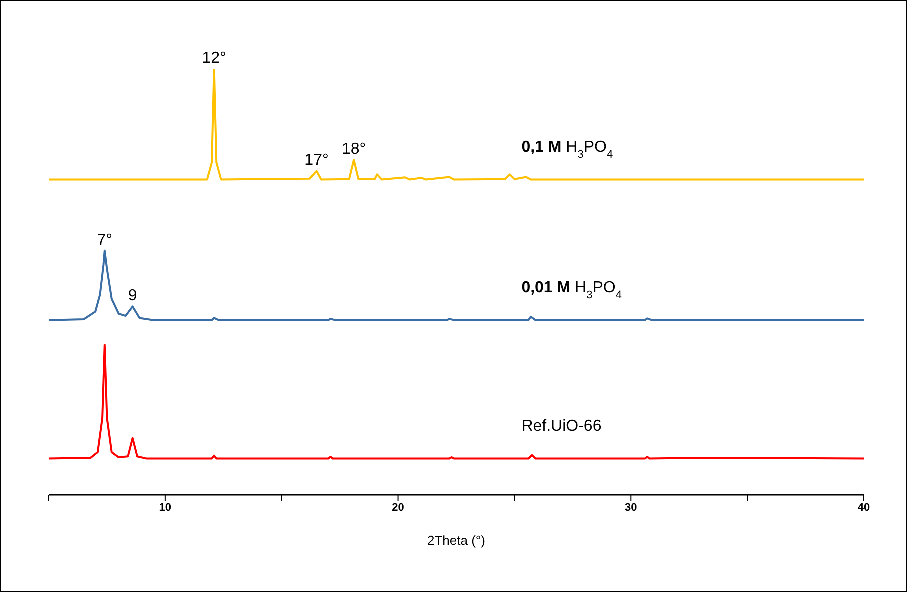  Describe the element at coordinates (214, 58) in the screenshot. I see `annotation: 12°` at that location.